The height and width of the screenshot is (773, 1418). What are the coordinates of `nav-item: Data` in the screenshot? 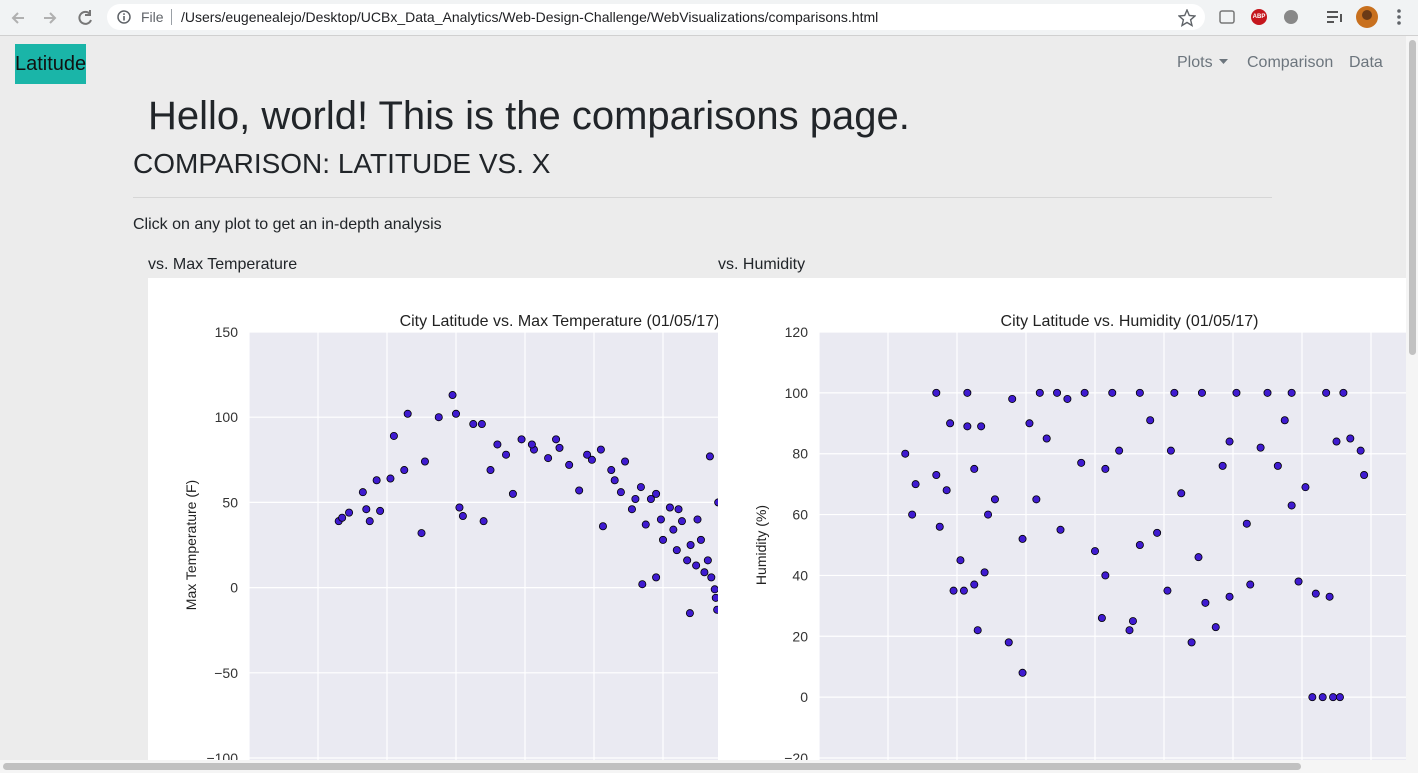 It's located at (1366, 62).